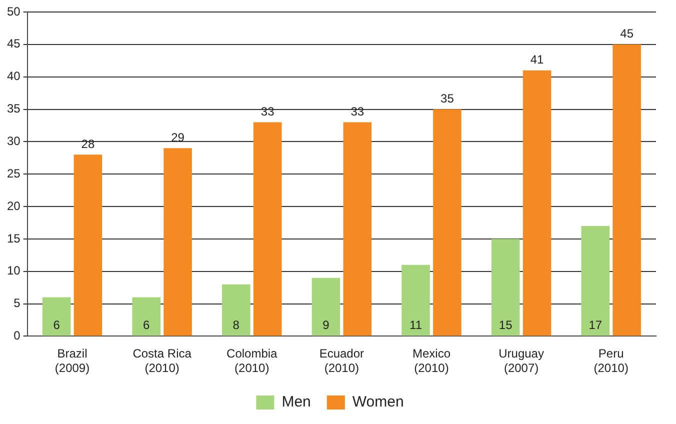 The width and height of the screenshot is (676, 424). What do you see at coordinates (627, 33) in the screenshot?
I see `data-label: 45` at bounding box center [627, 33].